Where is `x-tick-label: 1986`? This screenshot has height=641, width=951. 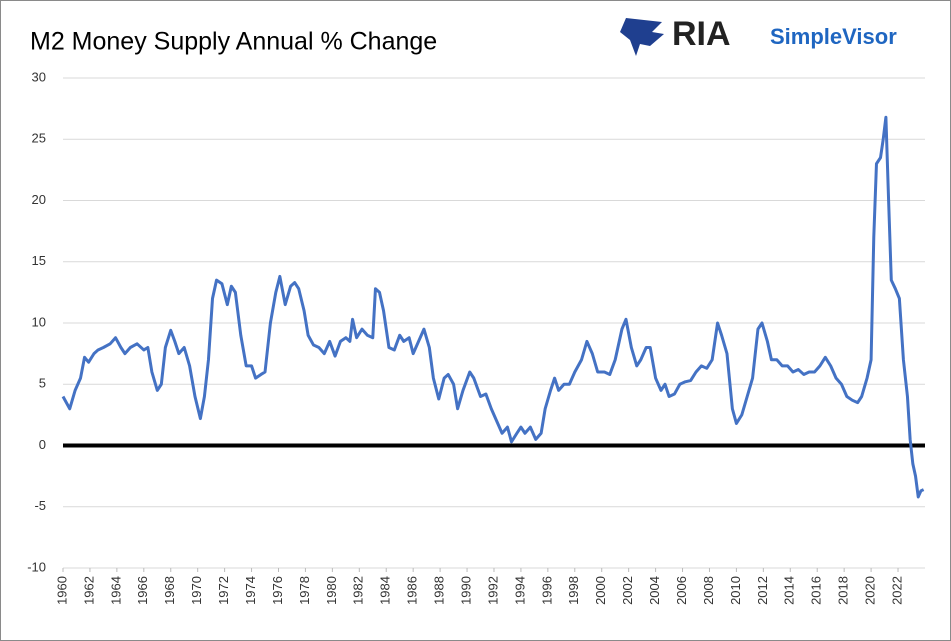 x-tick-label: 1986 is located at coordinates (412, 590).